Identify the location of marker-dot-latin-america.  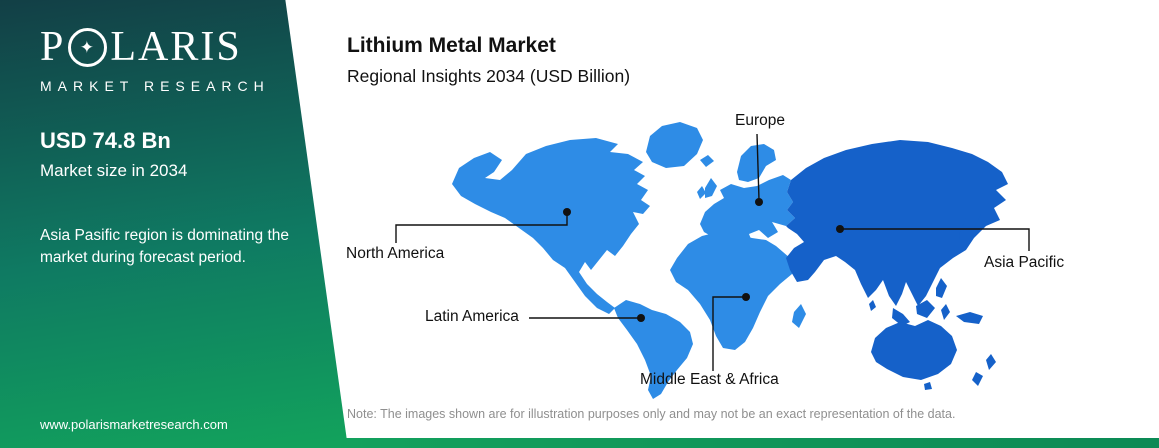
(641, 318).